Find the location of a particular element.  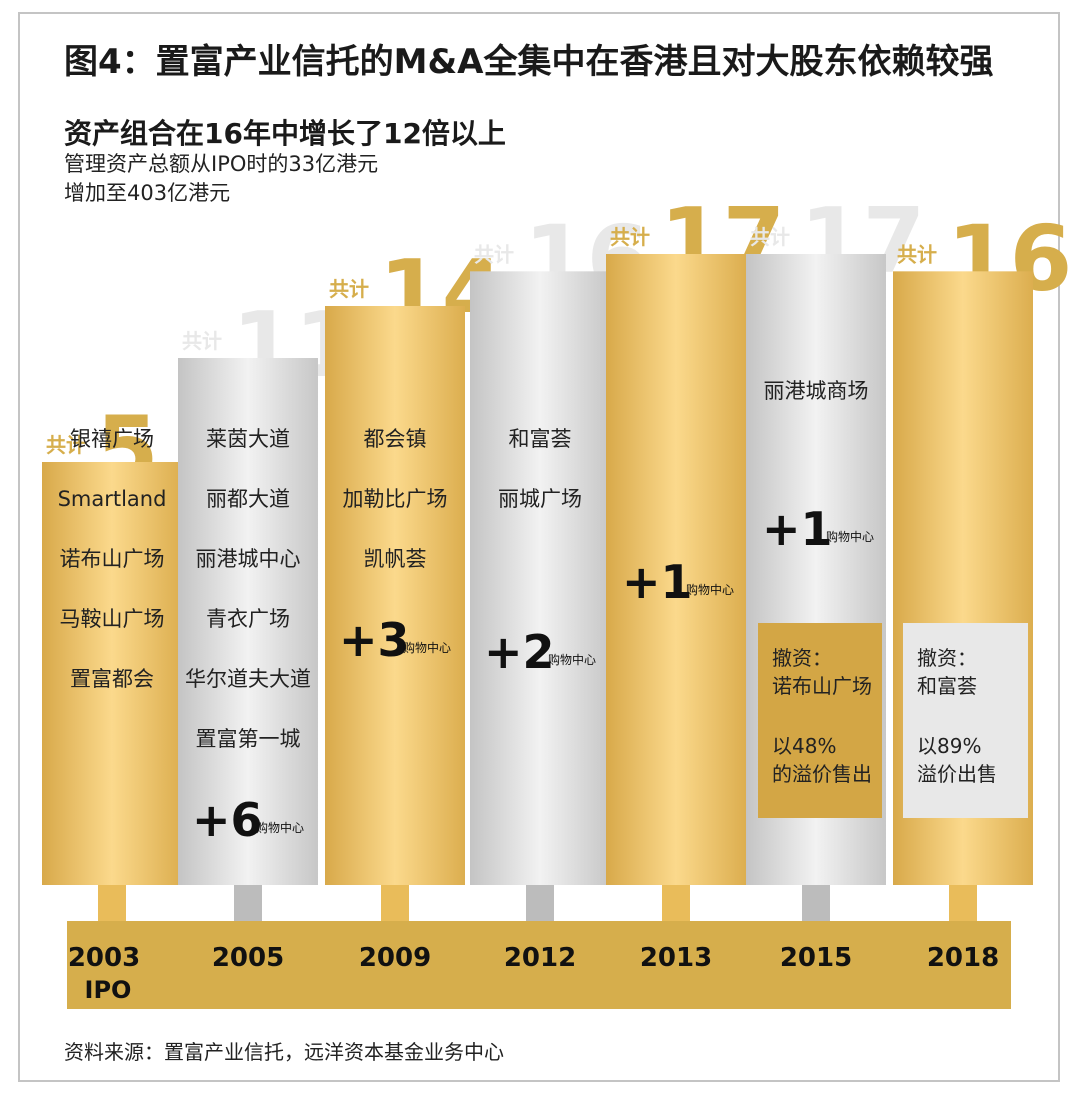

chart-title: 图4：置富产业信托的M&A全集中在香港且对大股东依赖较强 is located at coordinates (529, 62).